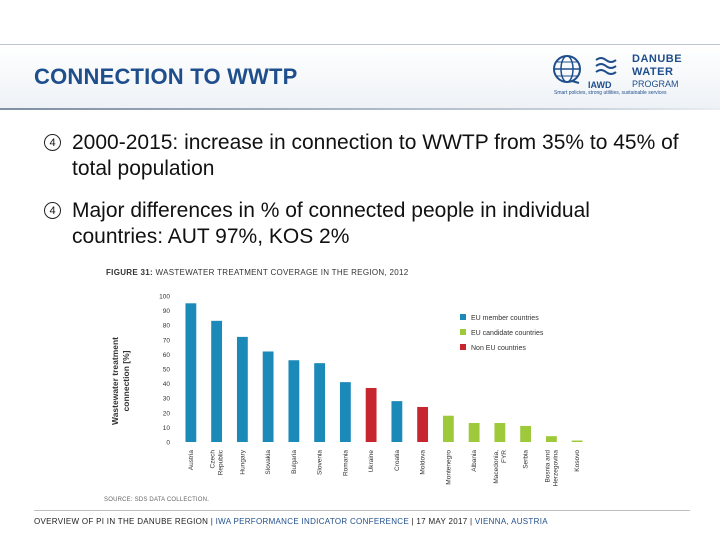 The height and width of the screenshot is (540, 720). I want to click on slide-title: CONNECTION TO WWTP, so click(166, 76).